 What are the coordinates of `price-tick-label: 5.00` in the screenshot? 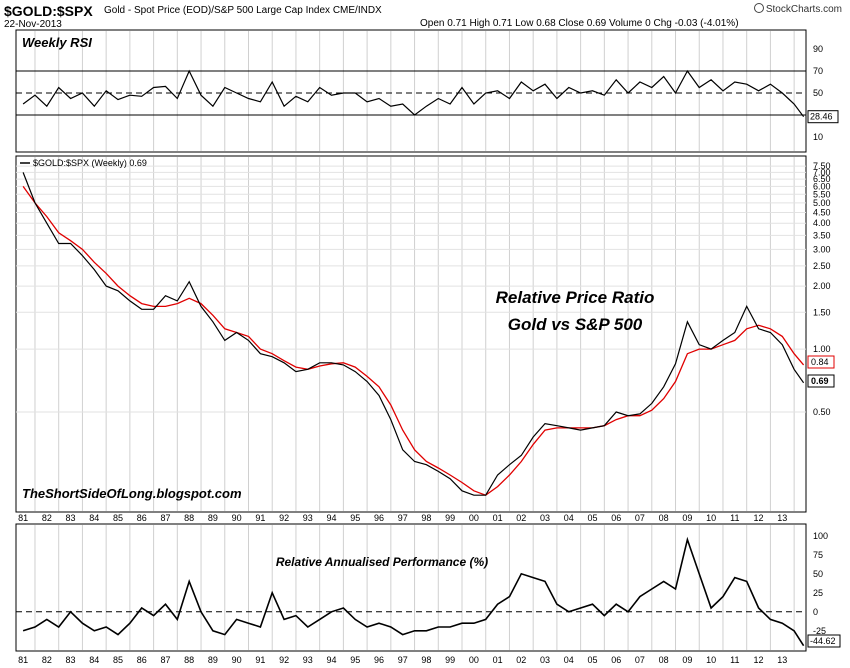 It's located at (822, 203).